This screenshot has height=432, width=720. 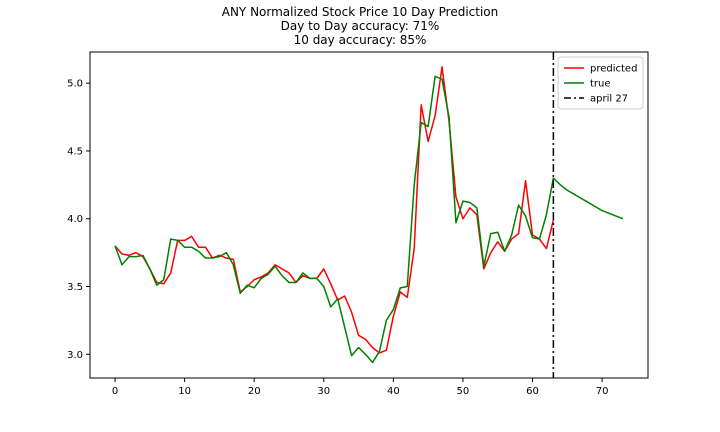 I want to click on y-tick-label: 3.0, so click(x=75, y=355).